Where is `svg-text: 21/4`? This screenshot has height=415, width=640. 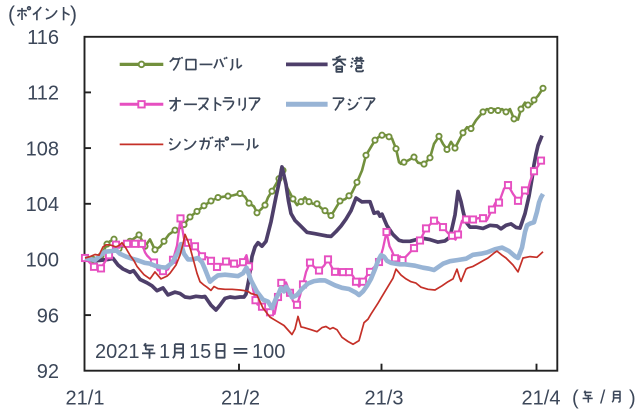 svg-text: 21/4 is located at coordinates (541, 399).